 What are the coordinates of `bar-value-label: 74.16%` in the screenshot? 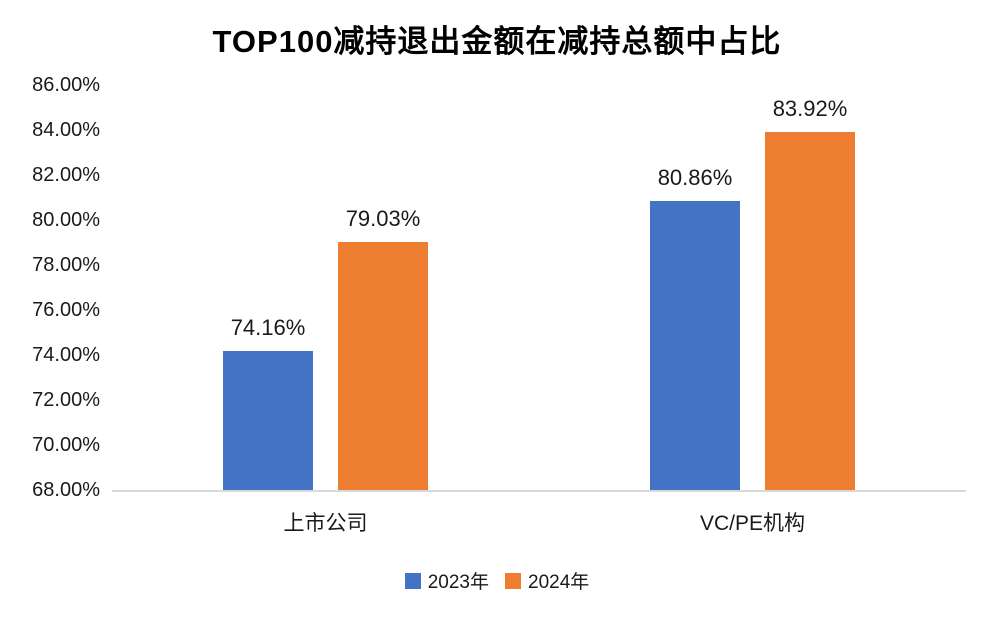 It's located at (268, 328).